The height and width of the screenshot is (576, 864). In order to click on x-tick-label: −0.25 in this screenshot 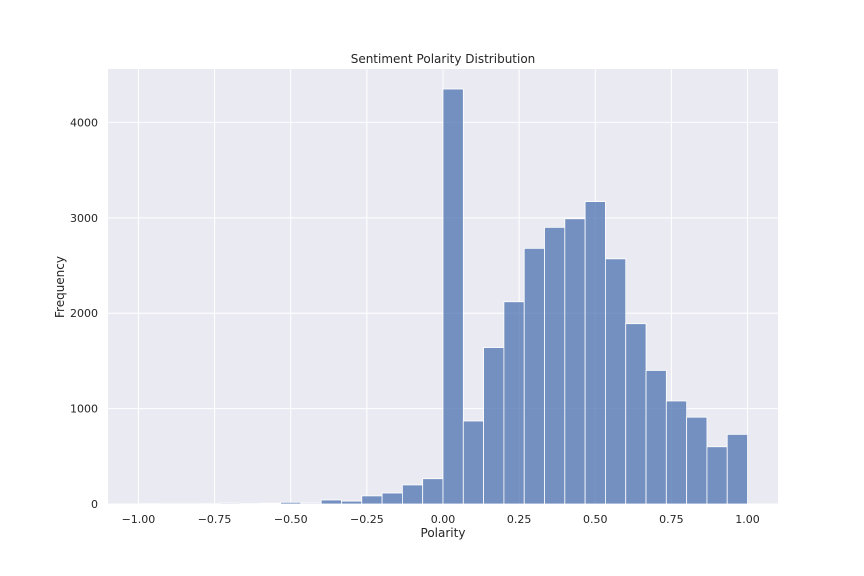, I will do `click(367, 519)`.